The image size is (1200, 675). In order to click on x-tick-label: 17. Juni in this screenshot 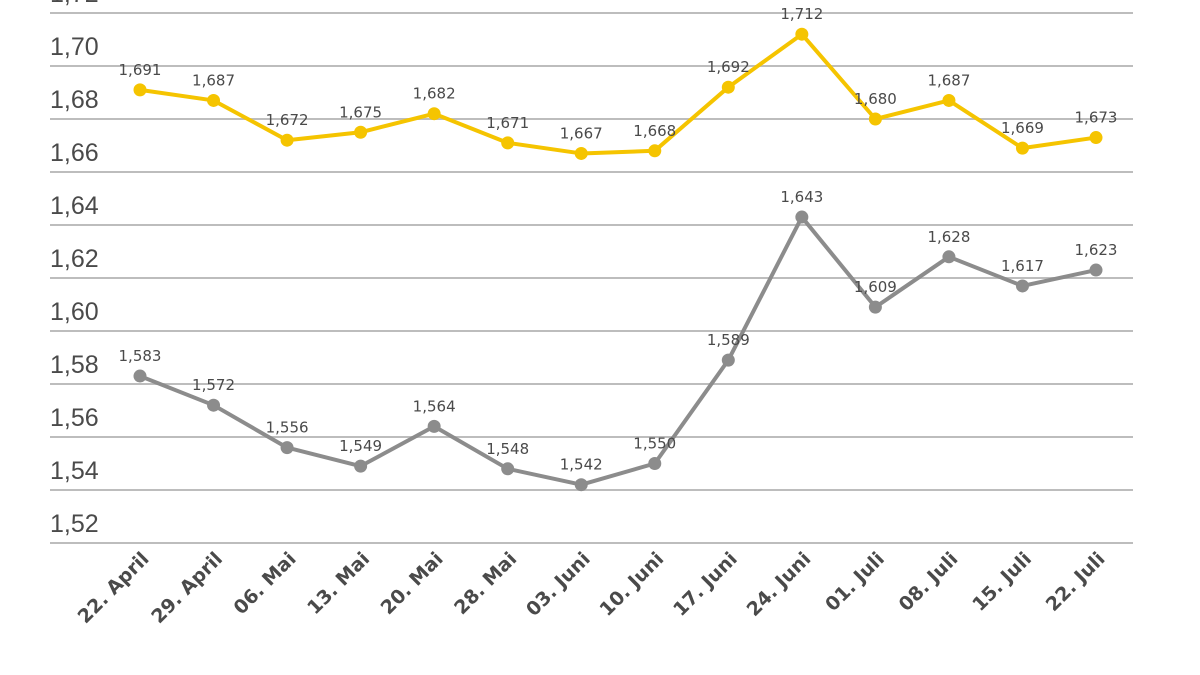, I will do `click(705, 584)`.